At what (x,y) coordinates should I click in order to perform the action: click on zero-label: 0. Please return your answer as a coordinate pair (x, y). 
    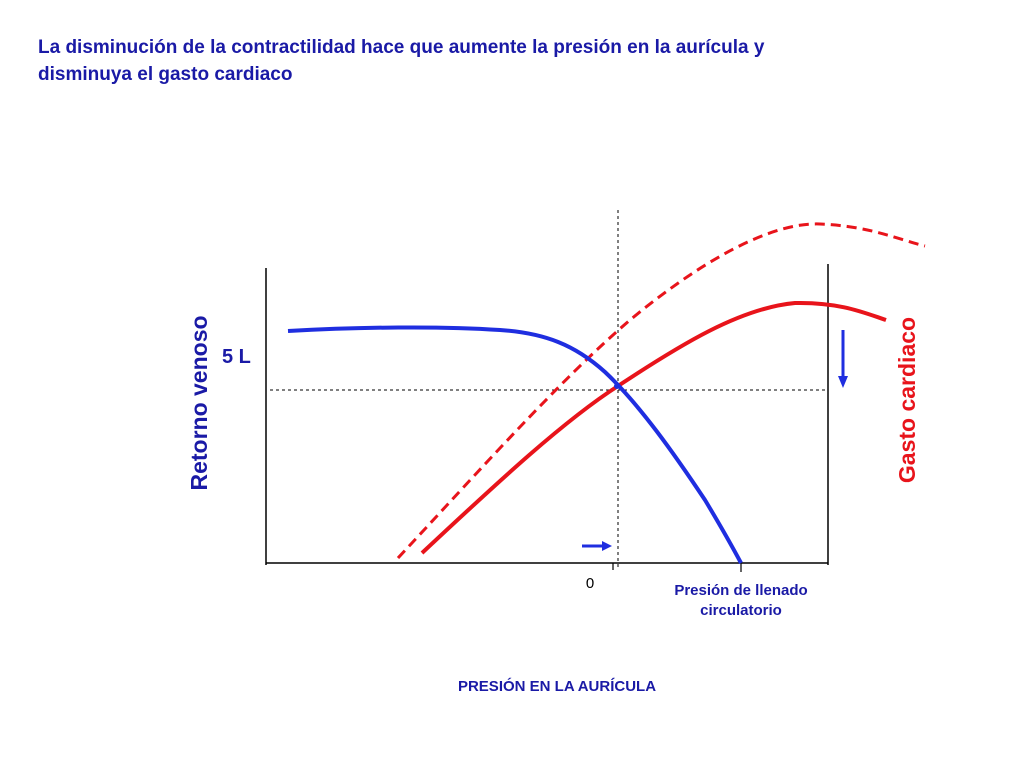
    Looking at the image, I should click on (590, 583).